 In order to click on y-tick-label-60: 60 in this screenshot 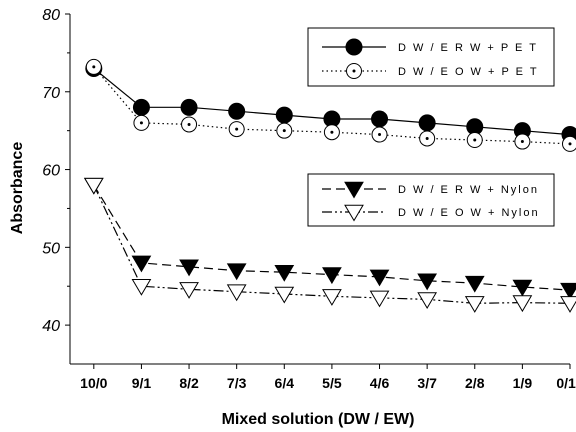, I will do `click(51, 171)`.